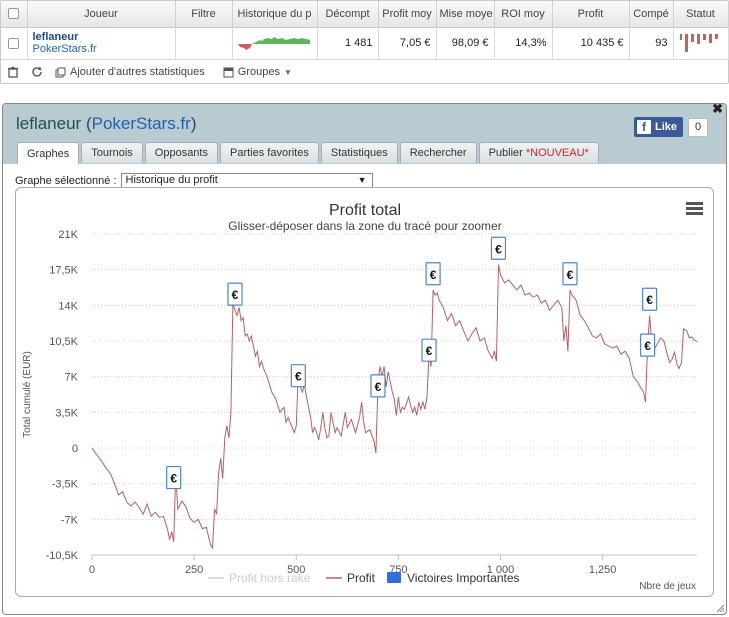 The width and height of the screenshot is (729, 617). I want to click on facebook-like-button: f Like, so click(659, 127).